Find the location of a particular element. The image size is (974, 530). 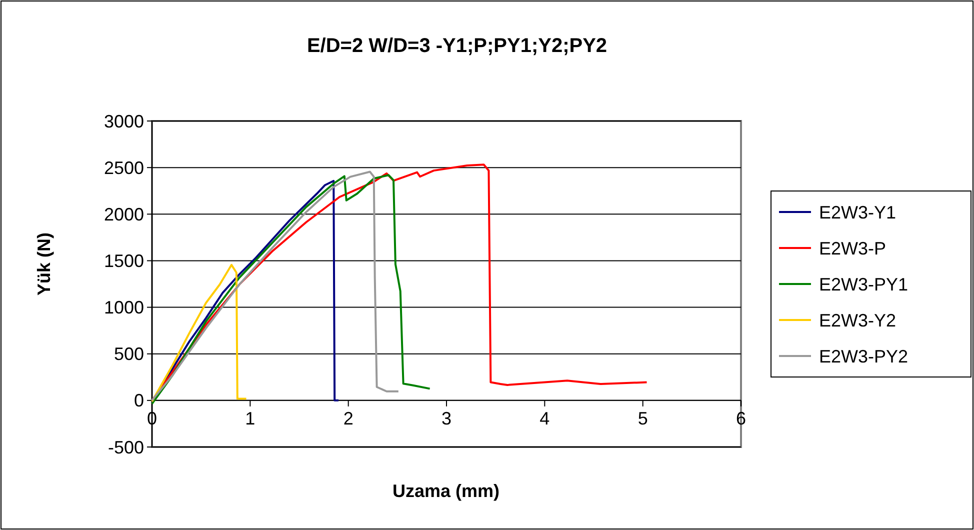

x-tick-label: 4 is located at coordinates (545, 418).